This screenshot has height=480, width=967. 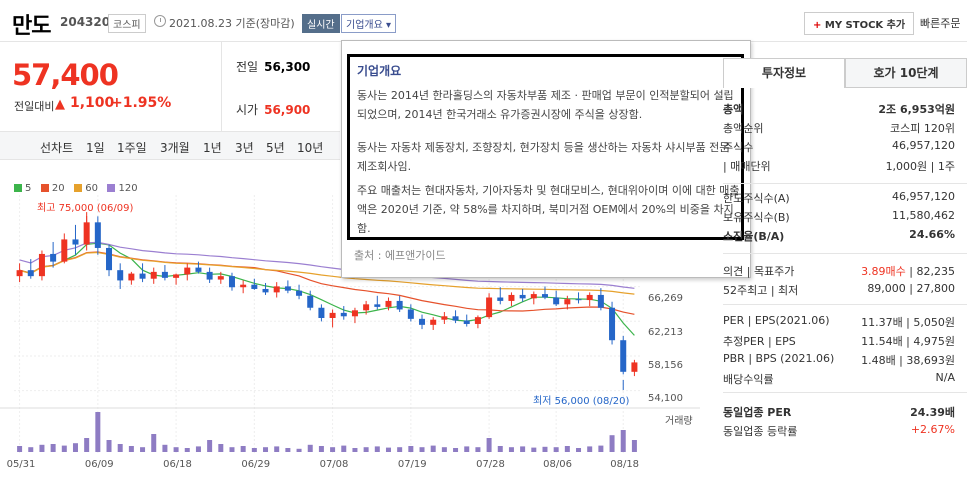 I want to click on row-value-text: 82,235, so click(x=936, y=271).